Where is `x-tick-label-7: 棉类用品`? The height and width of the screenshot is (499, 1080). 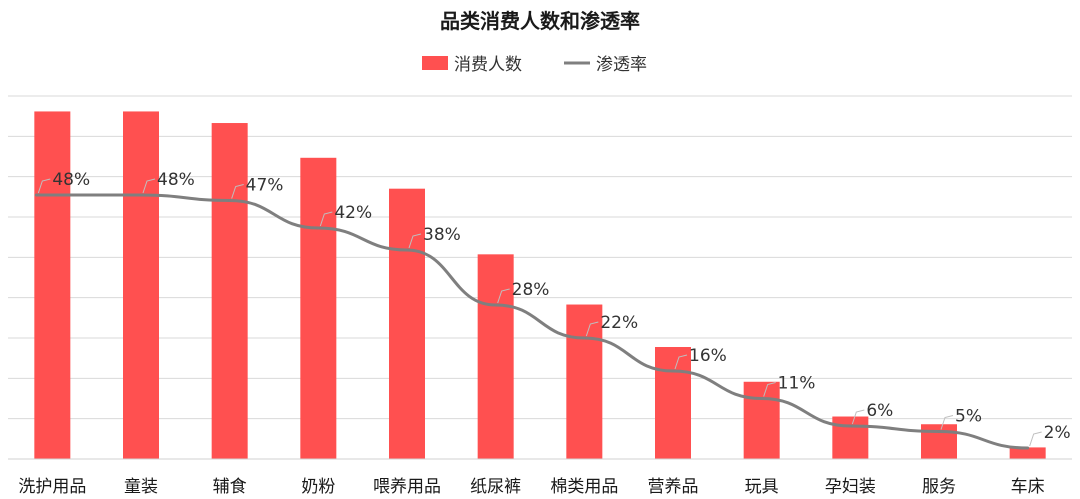
x-tick-label-7: 棉类用品 is located at coordinates (584, 487).